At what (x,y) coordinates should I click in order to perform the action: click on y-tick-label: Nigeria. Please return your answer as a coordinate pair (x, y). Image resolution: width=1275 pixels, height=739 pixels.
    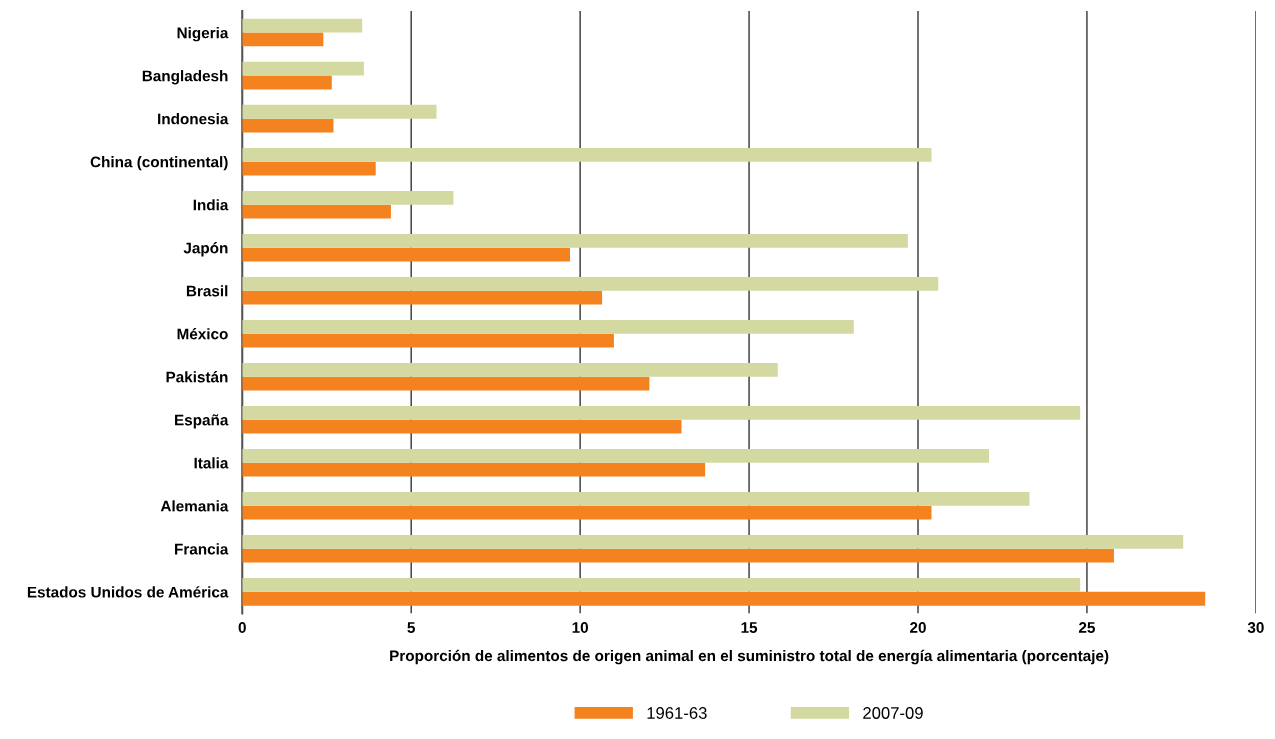
    Looking at the image, I should click on (203, 34).